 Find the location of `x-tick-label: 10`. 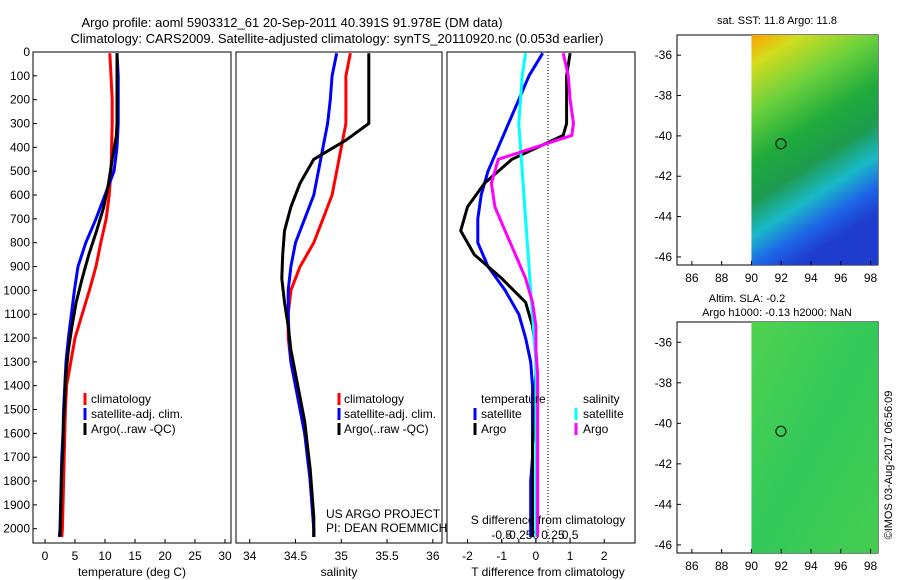

x-tick-label: 10 is located at coordinates (105, 556).